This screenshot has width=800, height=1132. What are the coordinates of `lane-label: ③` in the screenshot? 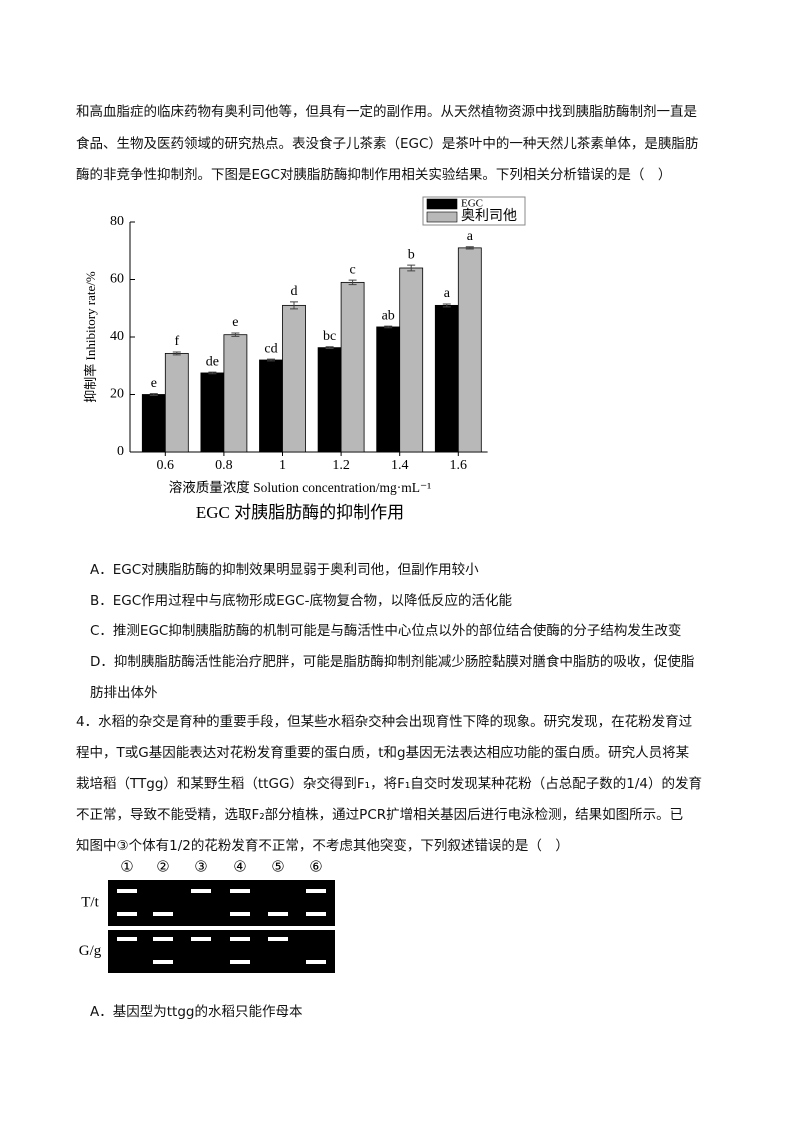 It's located at (200, 867).